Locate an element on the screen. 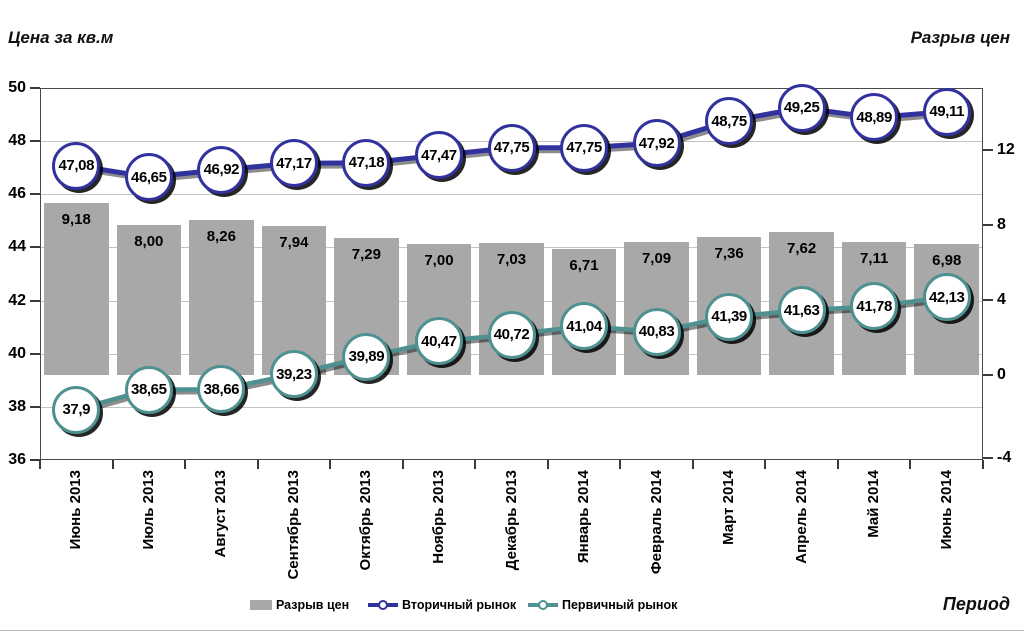 This screenshot has width=1024, height=633. legend-item-gap: Разрыв цен is located at coordinates (299, 605).